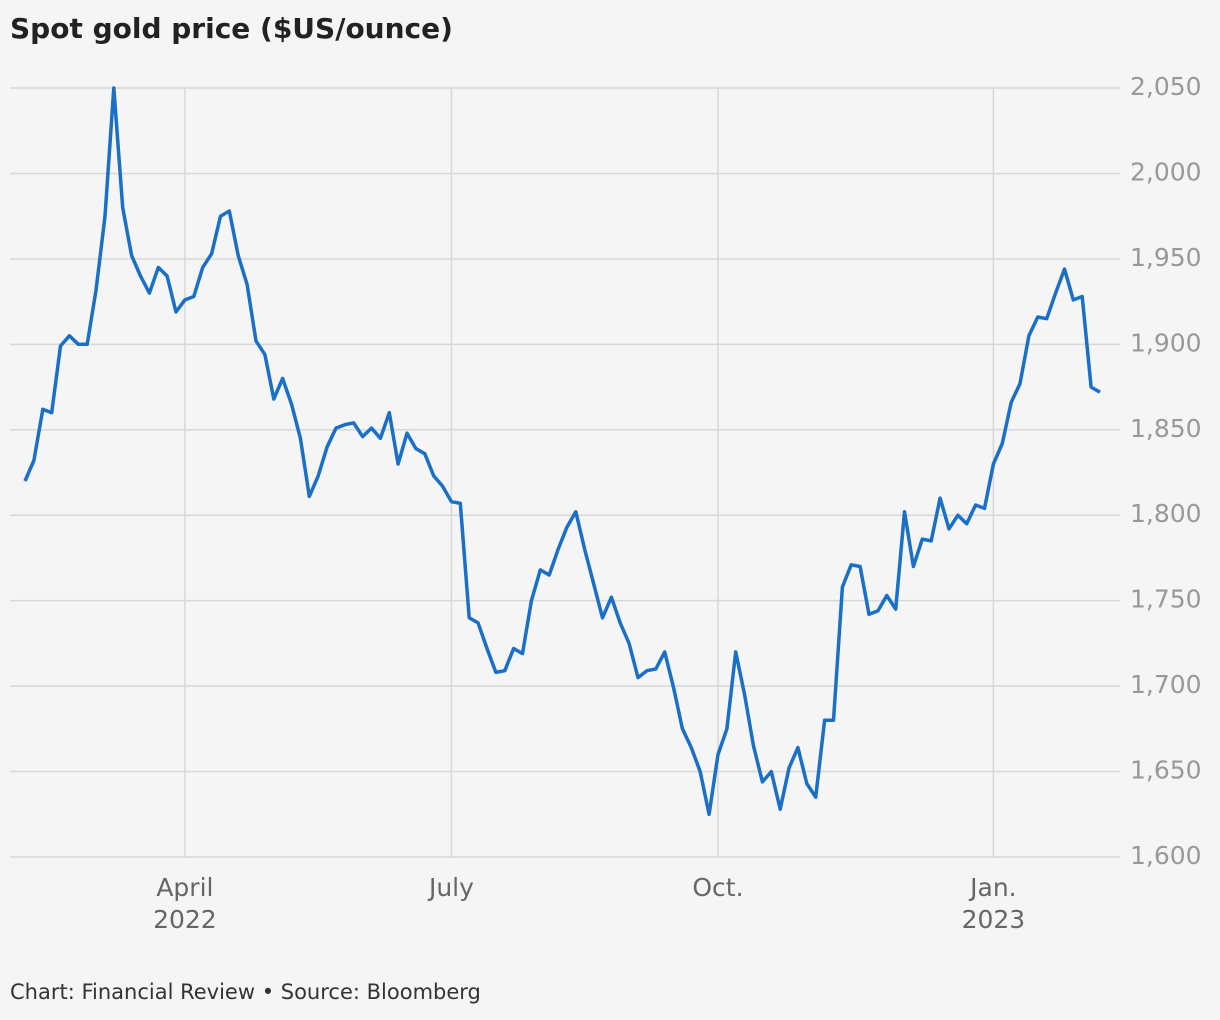  What do you see at coordinates (1166, 599) in the screenshot?
I see `y-tick-label: 1,750` at bounding box center [1166, 599].